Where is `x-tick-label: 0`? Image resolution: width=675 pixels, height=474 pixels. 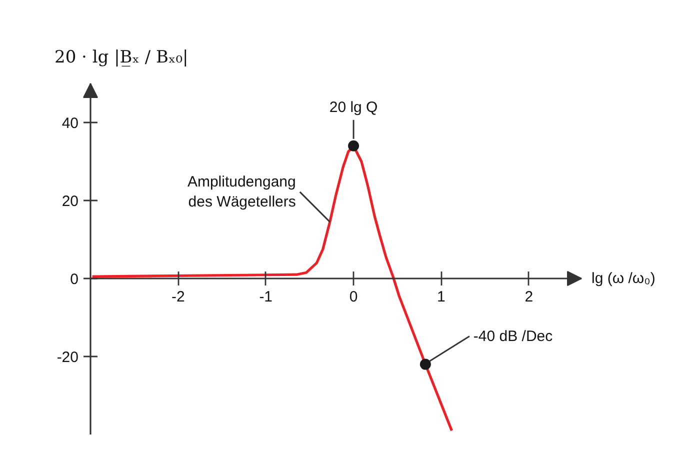
x-tick-label: 0 is located at coordinates (353, 297).